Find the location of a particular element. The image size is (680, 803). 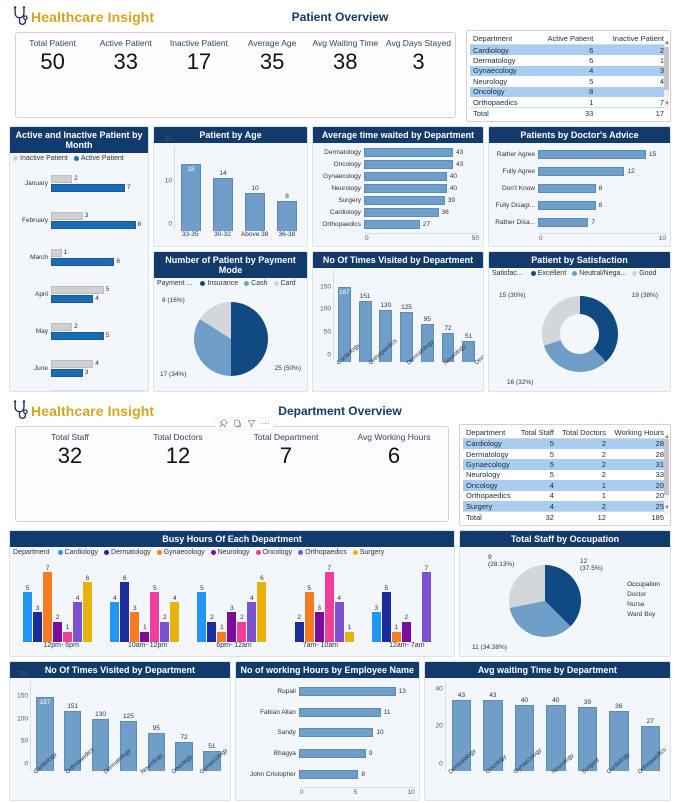

legend-item-oncology: Oncology is located at coordinates (273, 552).